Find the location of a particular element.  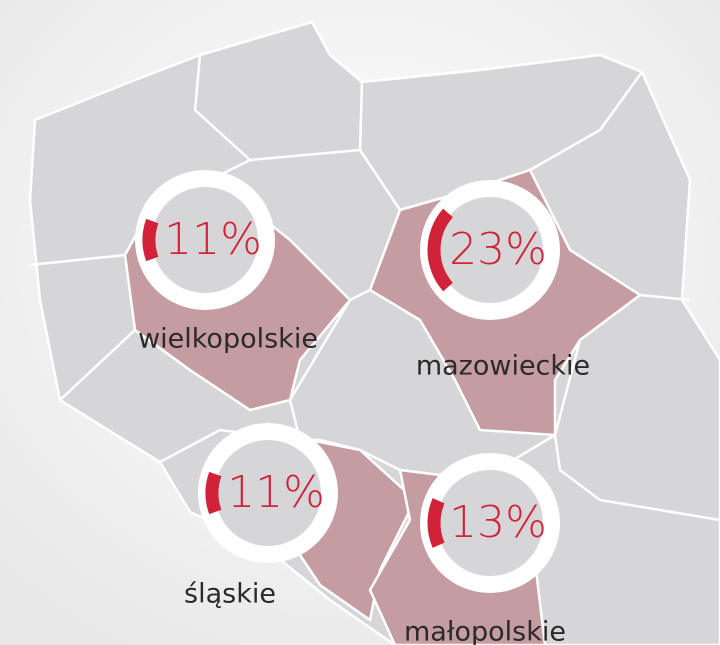

region-border is located at coordinates (636, 478).